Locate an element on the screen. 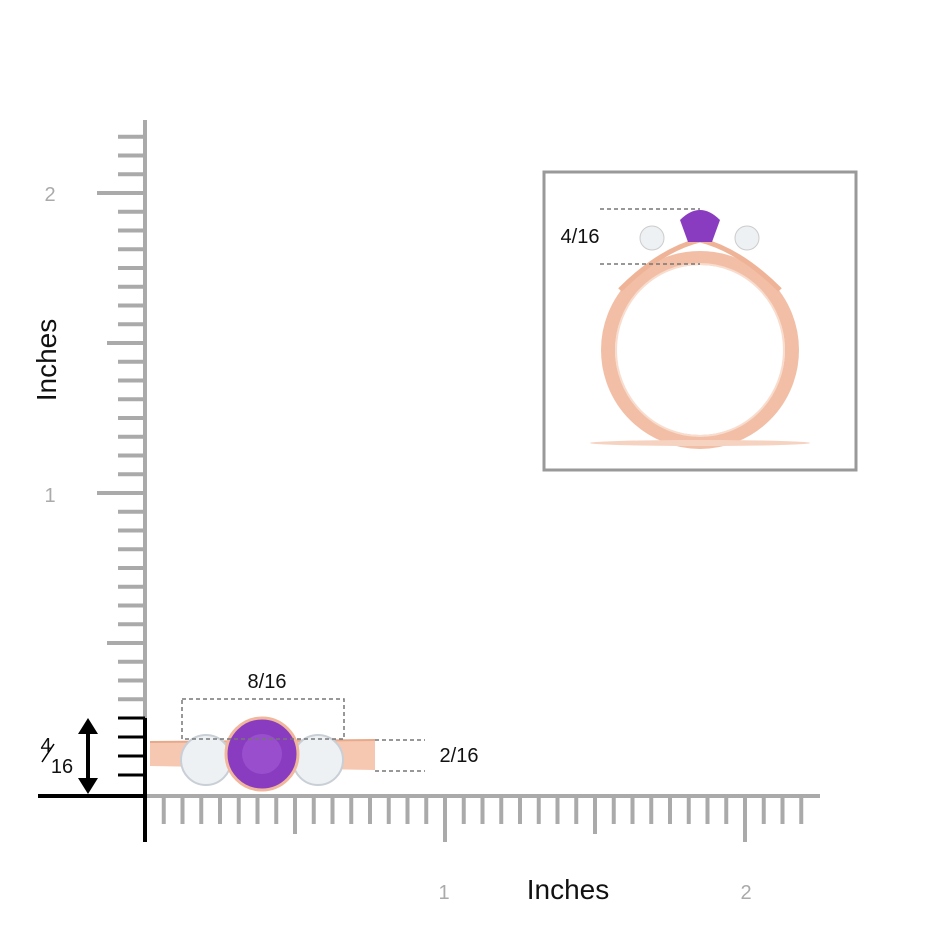 Image resolution: width=940 pixels, height=940 pixels. band-label: 2/16 is located at coordinates (459, 756).